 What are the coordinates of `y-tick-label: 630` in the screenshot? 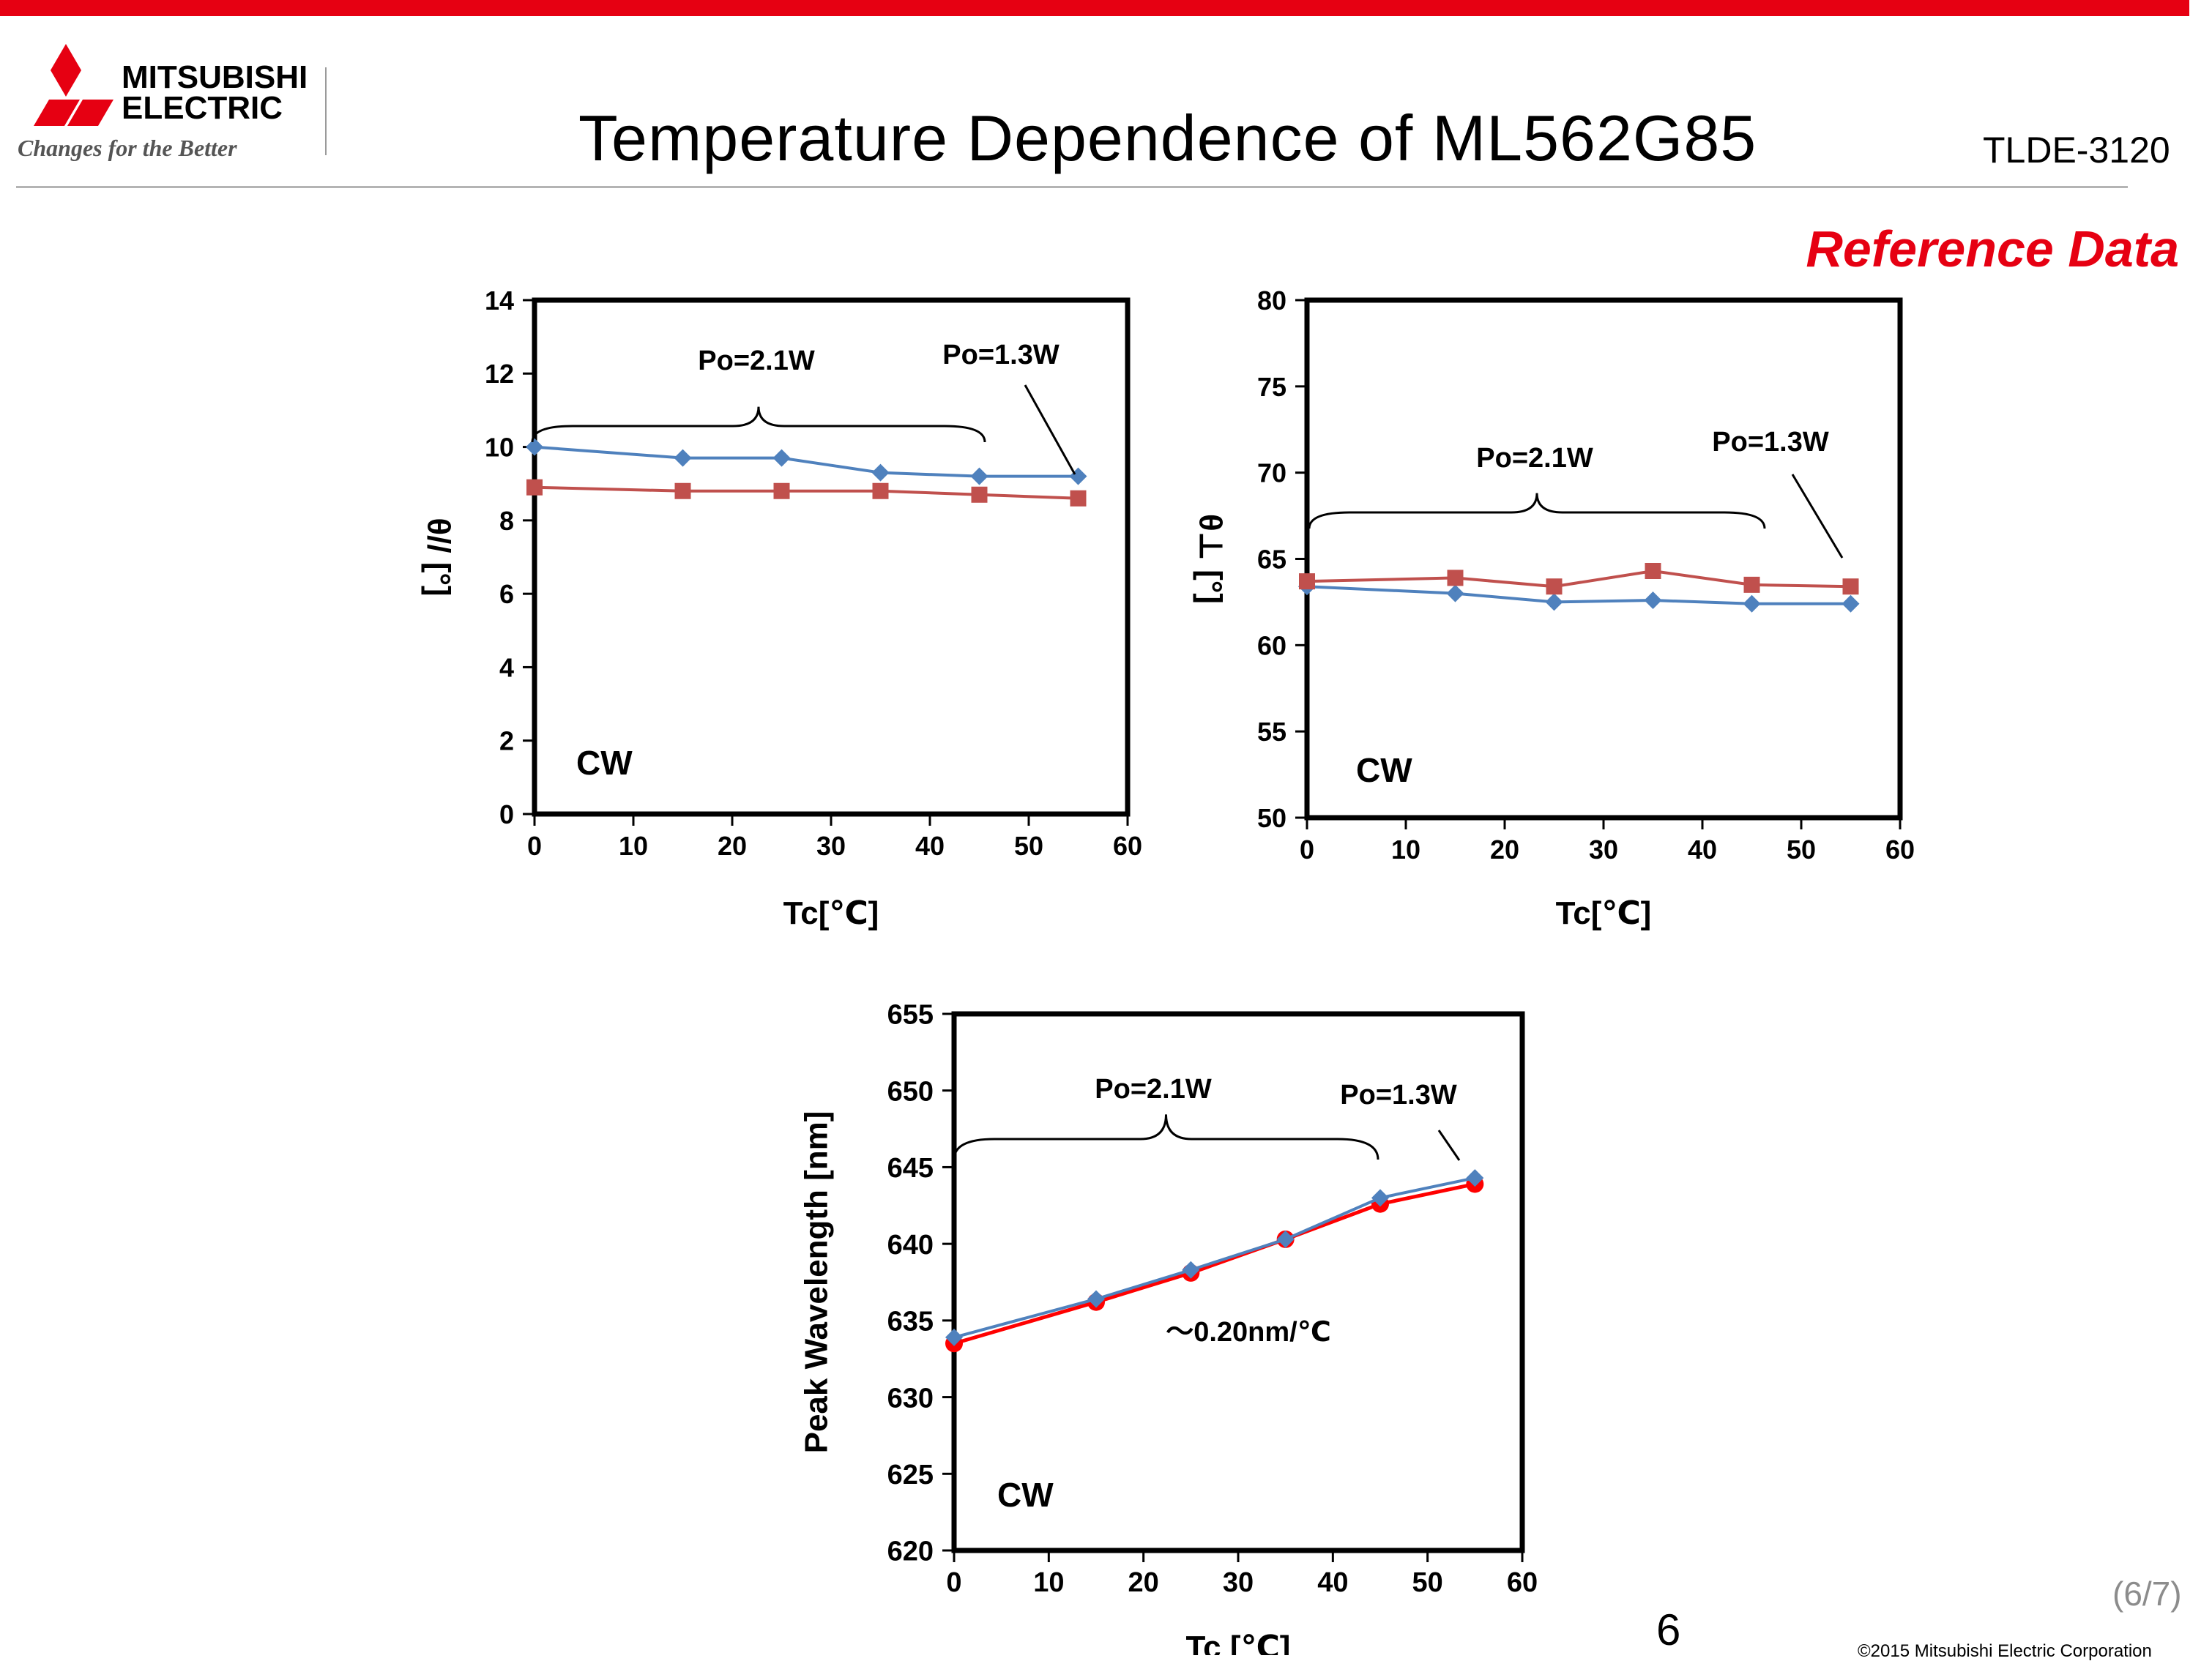 It's located at (911, 1398).